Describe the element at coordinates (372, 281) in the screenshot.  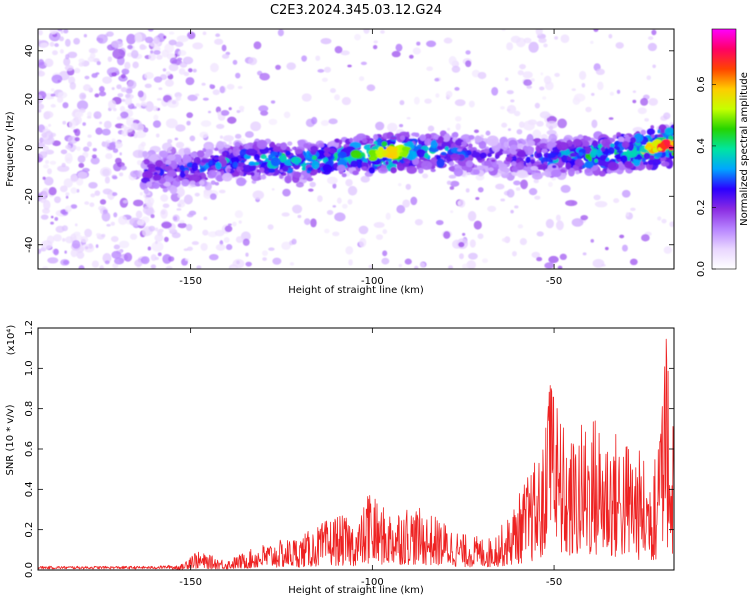
I see `spectrogram-x-tick-label: -100` at that location.